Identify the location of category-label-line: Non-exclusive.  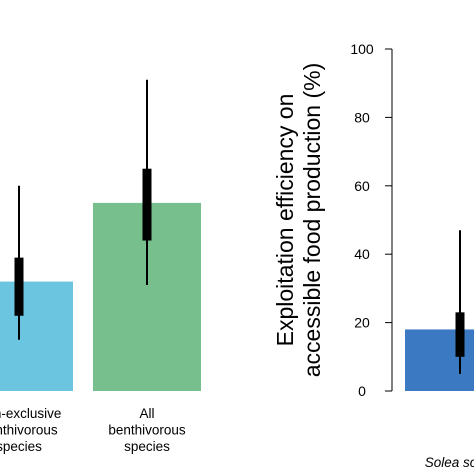
(30, 413).